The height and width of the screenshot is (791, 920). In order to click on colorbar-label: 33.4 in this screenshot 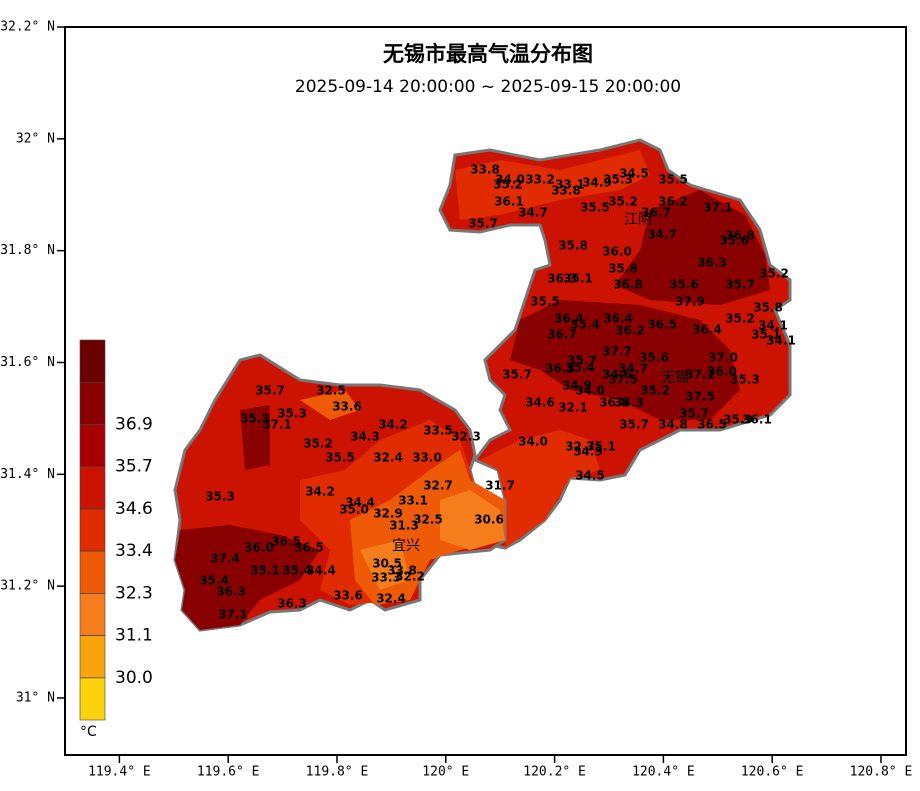, I will do `click(134, 551)`.